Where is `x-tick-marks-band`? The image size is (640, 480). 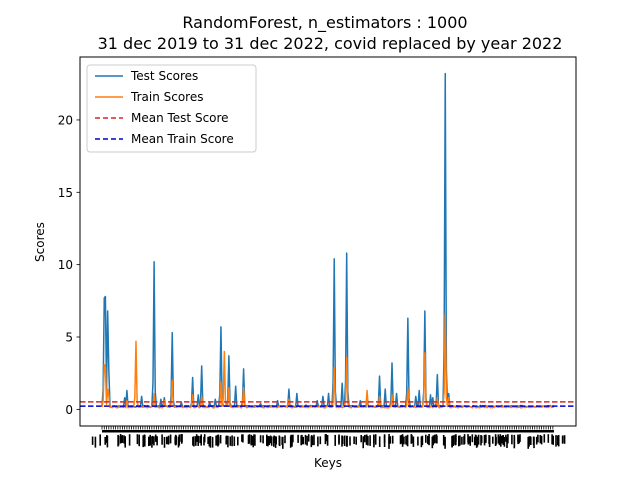 x-tick-marks-band is located at coordinates (328, 431).